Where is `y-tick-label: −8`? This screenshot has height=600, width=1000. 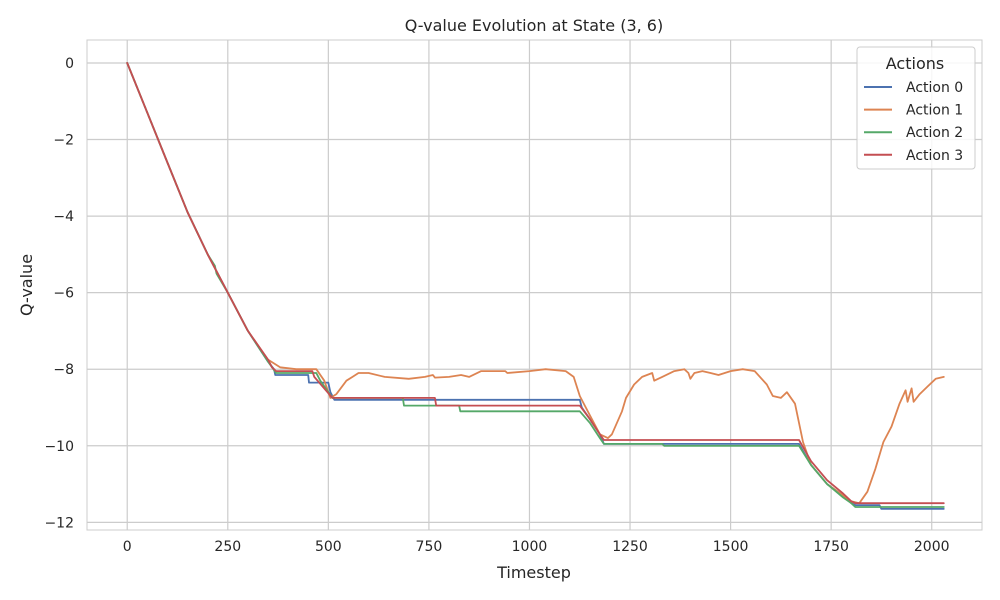 y-tick-label: −8 is located at coordinates (63, 370).